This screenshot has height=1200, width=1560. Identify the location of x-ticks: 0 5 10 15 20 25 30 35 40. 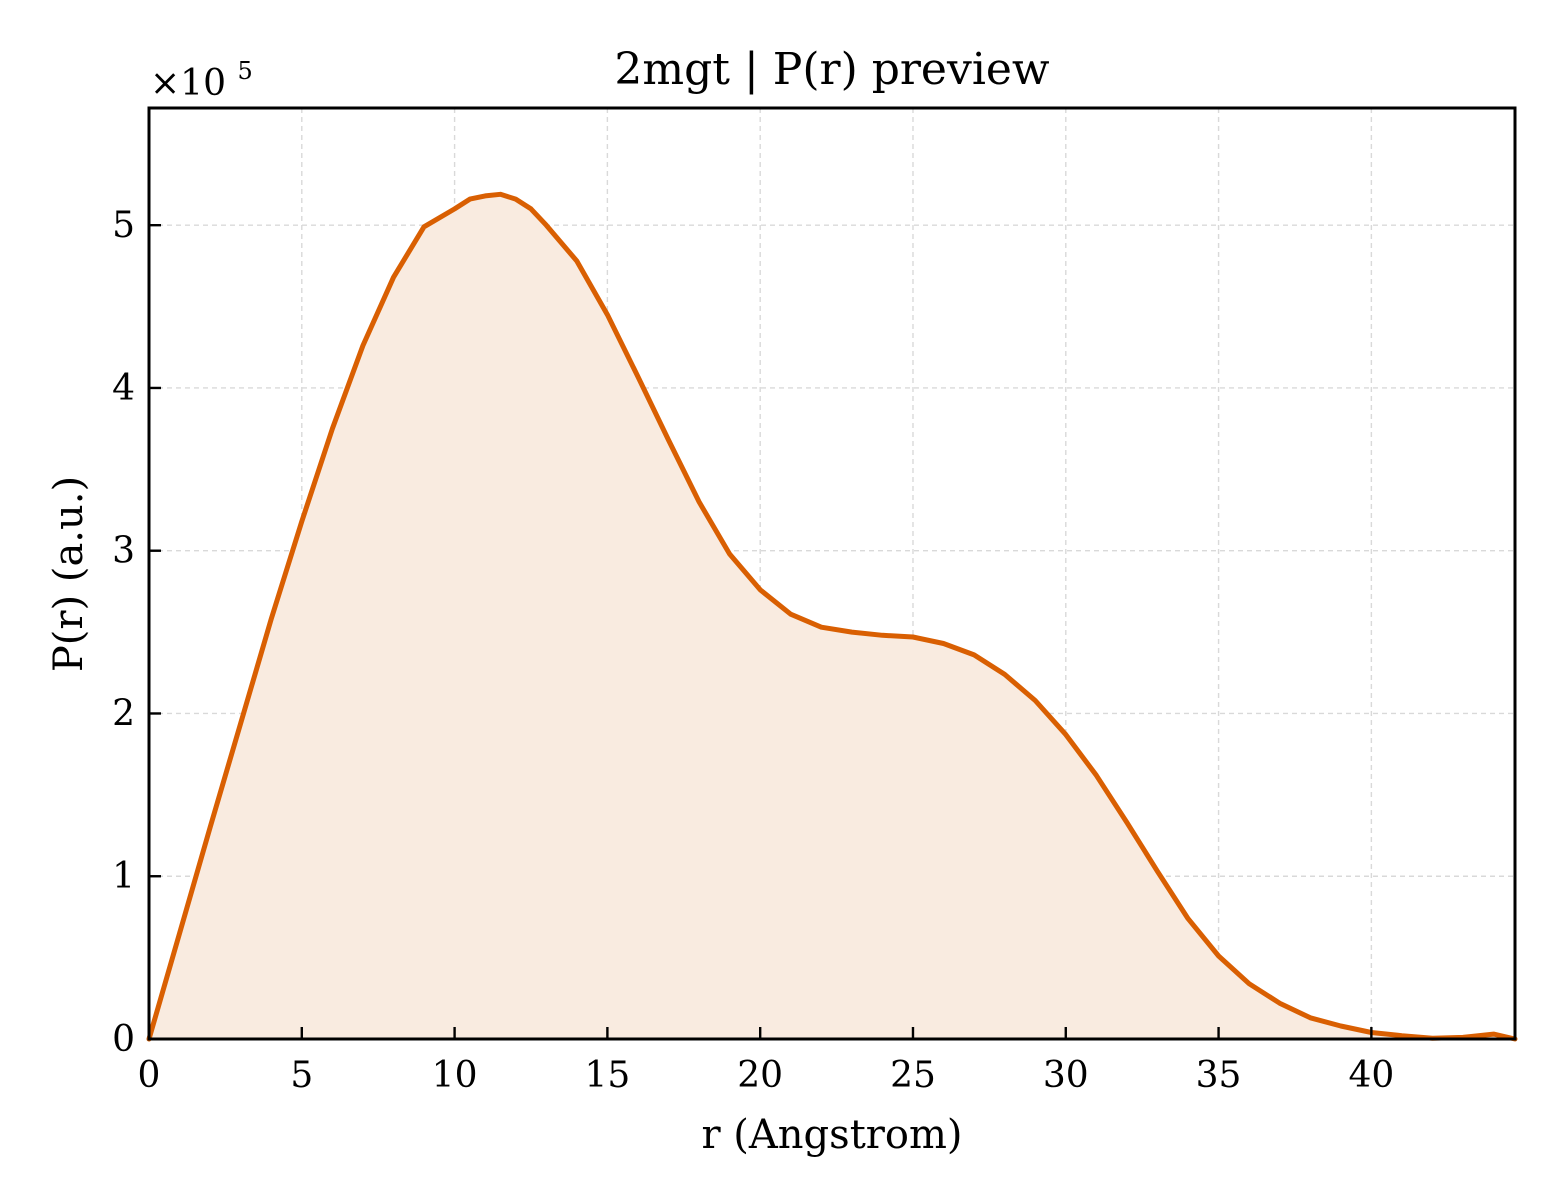
(766, 1061).